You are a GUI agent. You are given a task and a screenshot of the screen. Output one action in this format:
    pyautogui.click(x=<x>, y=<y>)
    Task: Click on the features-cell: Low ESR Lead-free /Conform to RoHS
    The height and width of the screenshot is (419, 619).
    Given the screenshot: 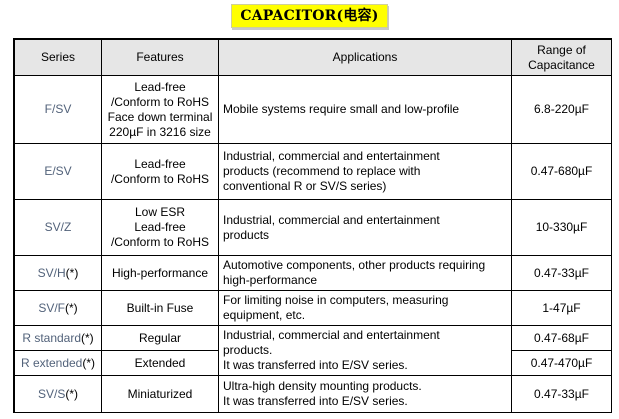 What is the action you would take?
    pyautogui.click(x=160, y=227)
    